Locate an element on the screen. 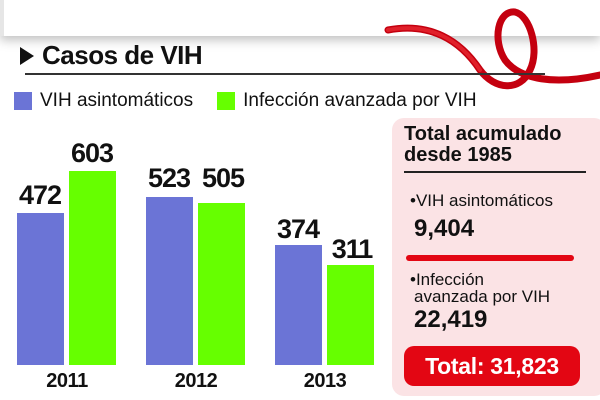 The width and height of the screenshot is (600, 400). panel-title-line1: Total acumulado is located at coordinates (483, 134).